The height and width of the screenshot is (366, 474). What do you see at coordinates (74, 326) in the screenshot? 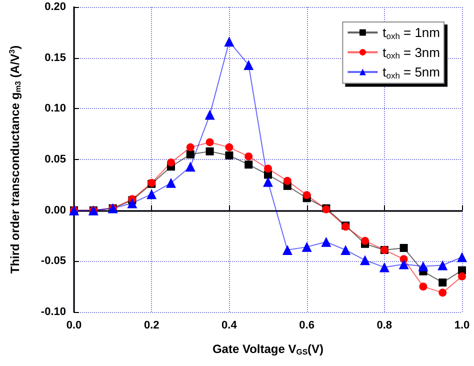
I see `x-tick-label: 0.0` at bounding box center [74, 326].